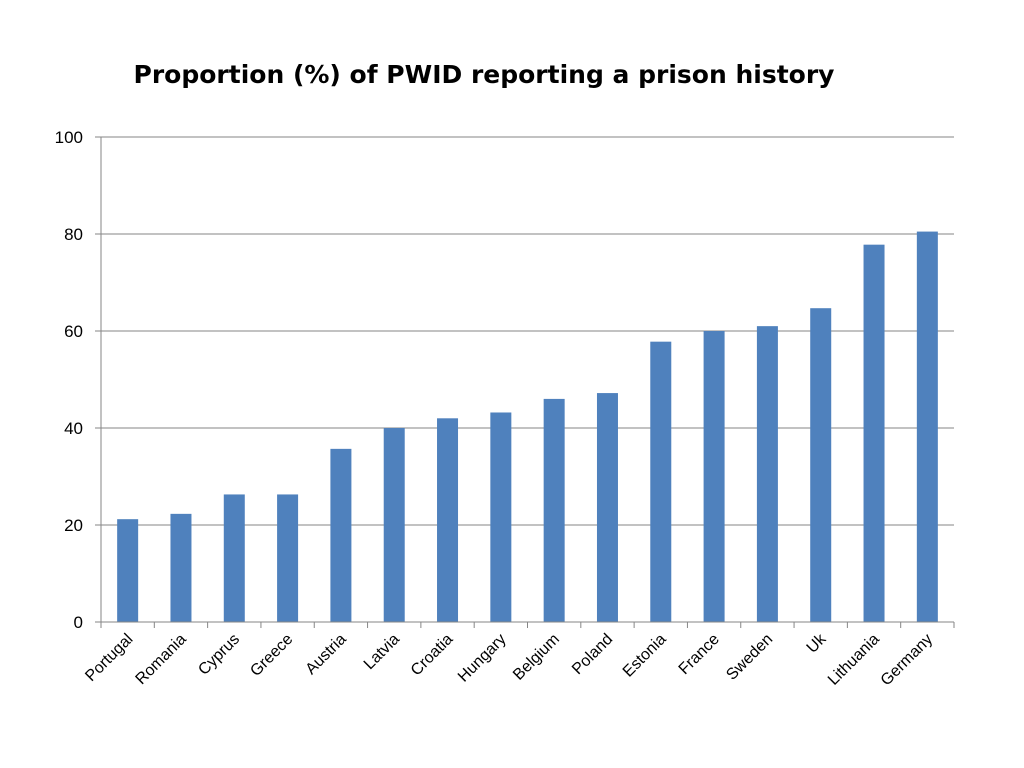 The image size is (1024, 768). What do you see at coordinates (73, 428) in the screenshot?
I see `y-tick-label: 40` at bounding box center [73, 428].